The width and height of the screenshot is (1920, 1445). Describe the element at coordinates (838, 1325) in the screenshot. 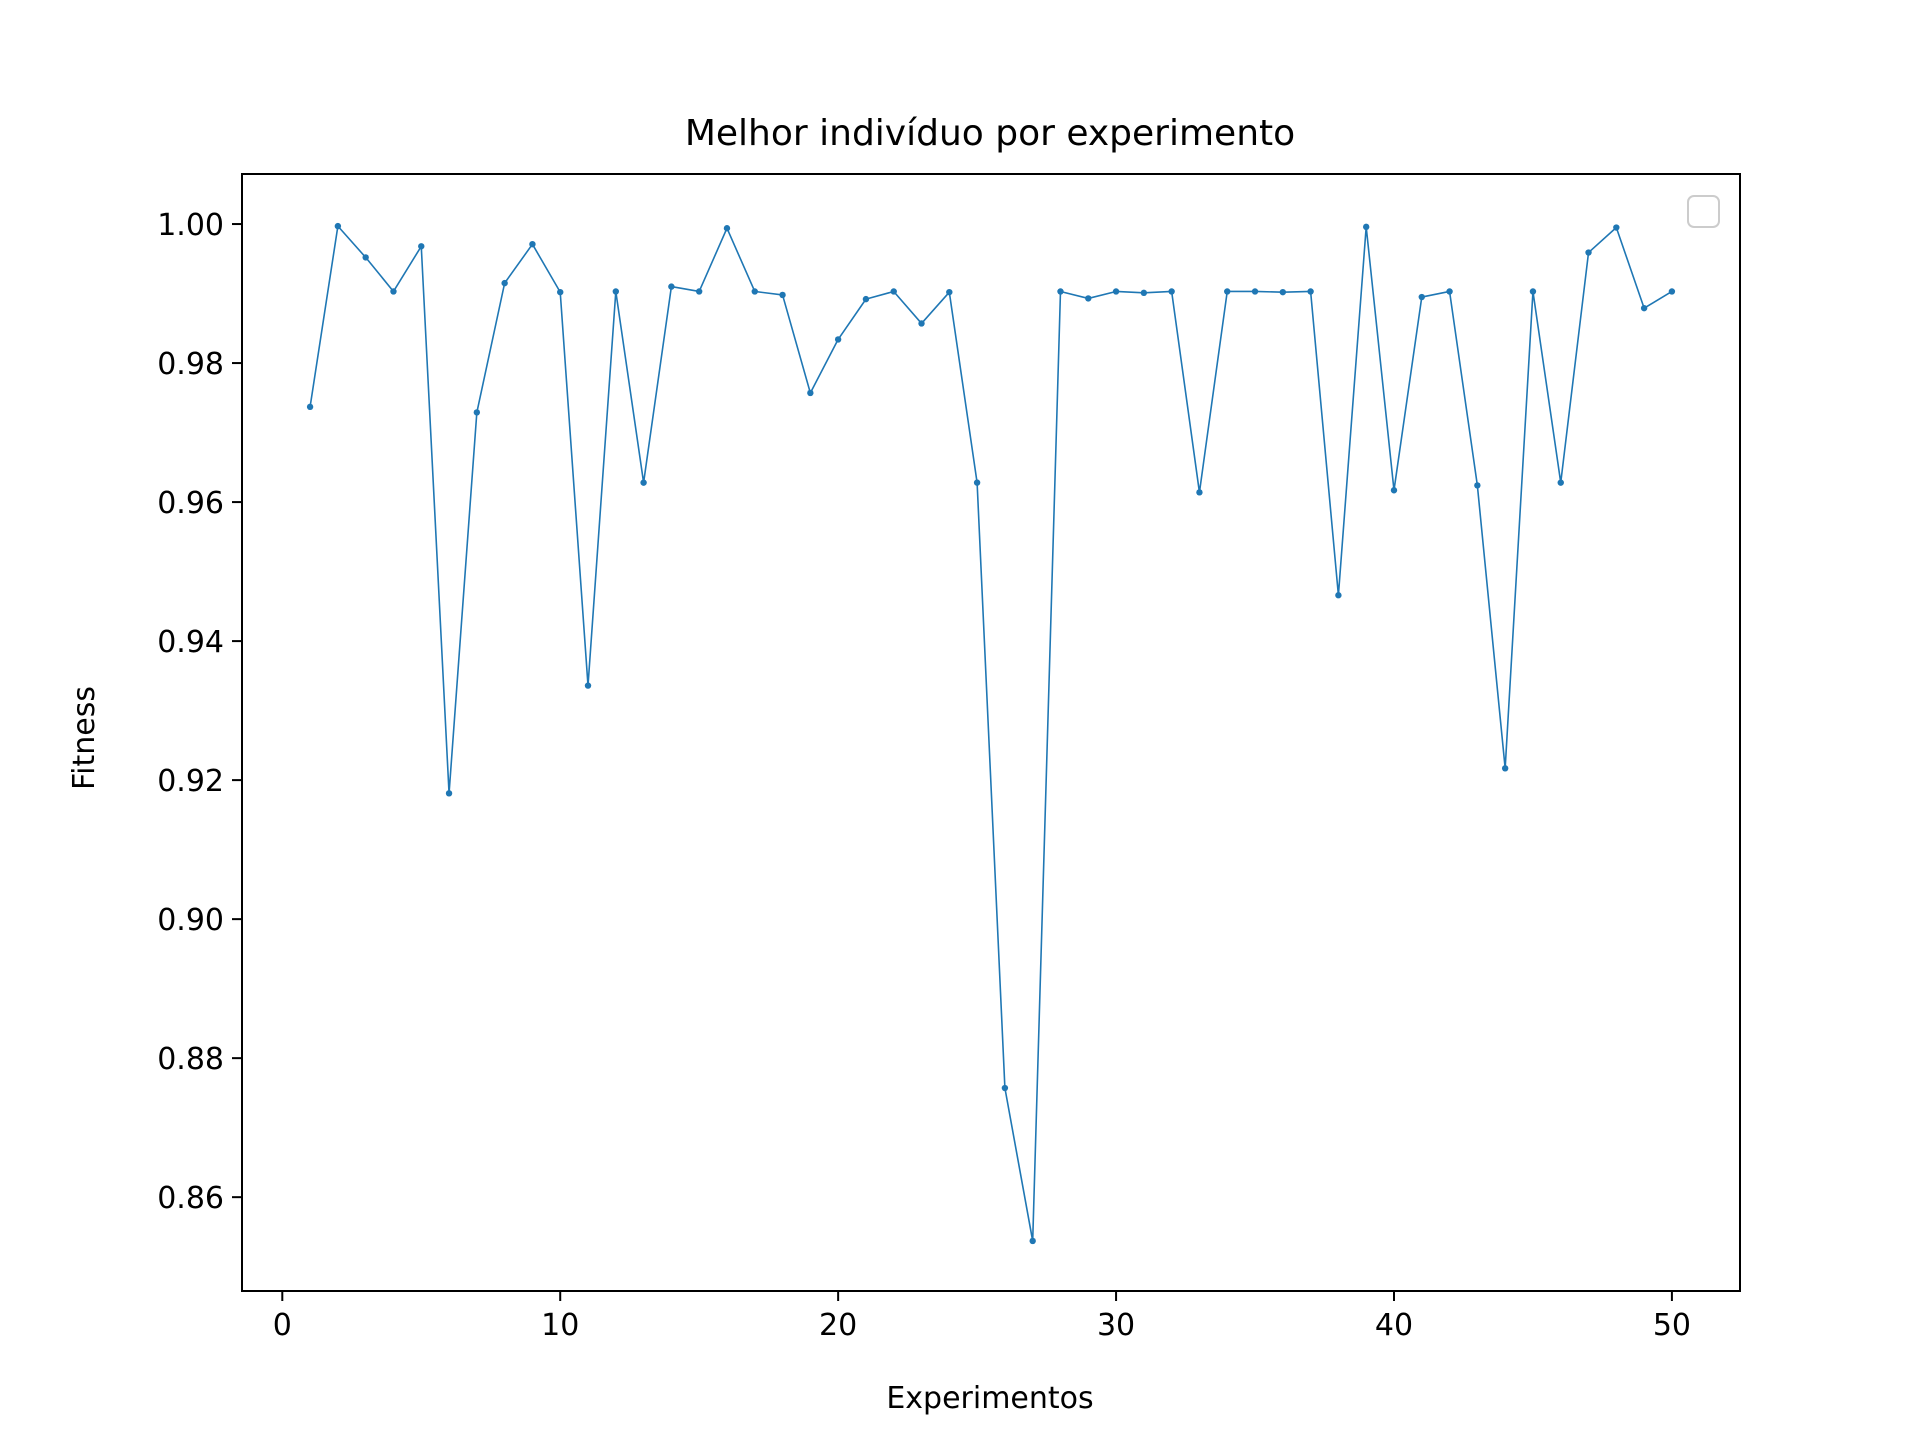

I see `x-tick-label: 20` at that location.